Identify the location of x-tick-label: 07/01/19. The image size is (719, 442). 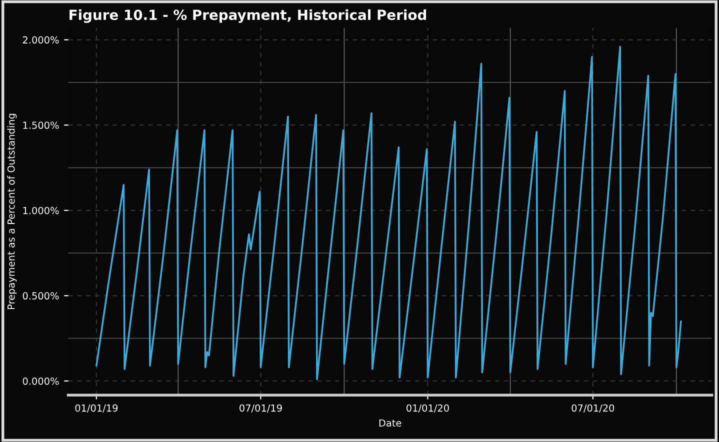
(261, 408).